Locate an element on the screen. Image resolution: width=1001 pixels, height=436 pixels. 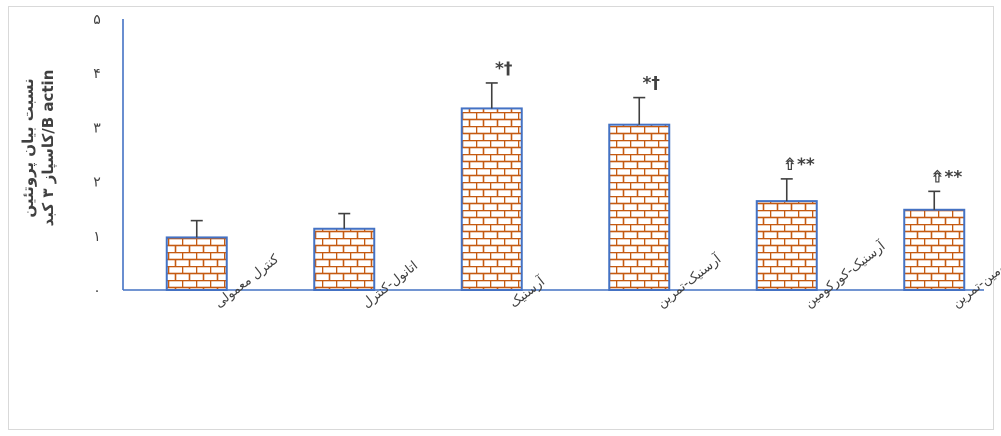
y-tick-label: ۴ is located at coordinates (97, 74).